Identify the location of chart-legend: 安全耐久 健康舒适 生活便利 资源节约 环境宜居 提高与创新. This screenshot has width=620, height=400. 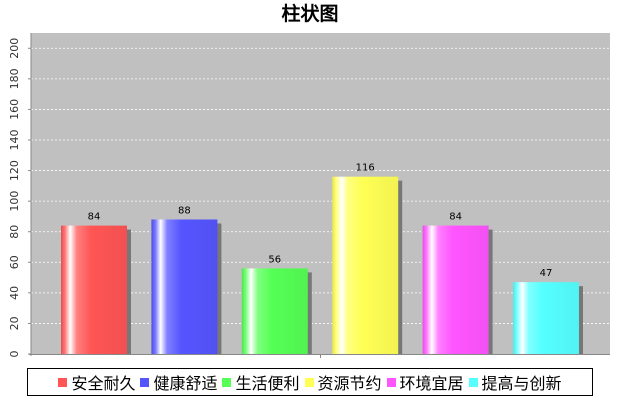
(310, 382).